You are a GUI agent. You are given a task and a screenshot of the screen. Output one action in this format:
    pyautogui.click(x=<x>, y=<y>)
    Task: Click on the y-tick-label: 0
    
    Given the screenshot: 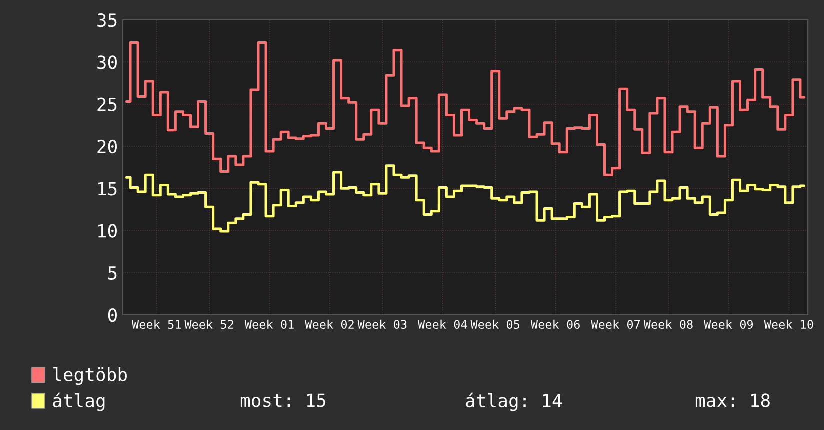 What is the action you would take?
    pyautogui.click(x=112, y=315)
    